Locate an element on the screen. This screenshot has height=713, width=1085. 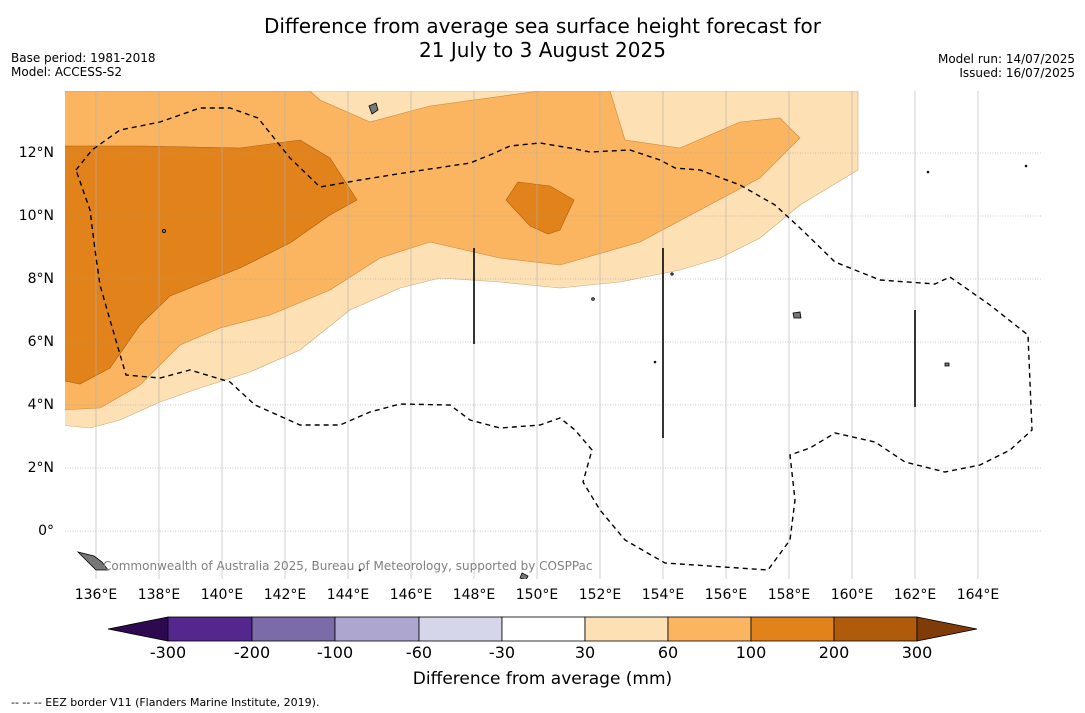
x-tick-label: 162°E is located at coordinates (915, 595).